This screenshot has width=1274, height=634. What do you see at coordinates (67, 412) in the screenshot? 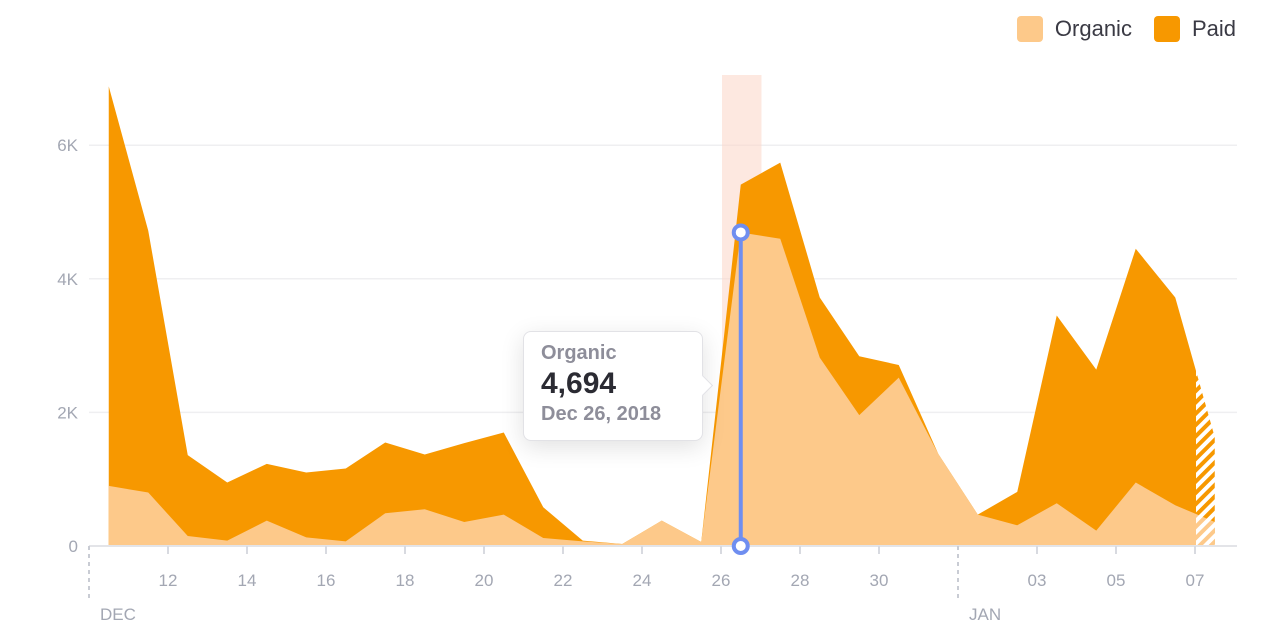
I see `y-tick-label: 2K` at bounding box center [67, 412].